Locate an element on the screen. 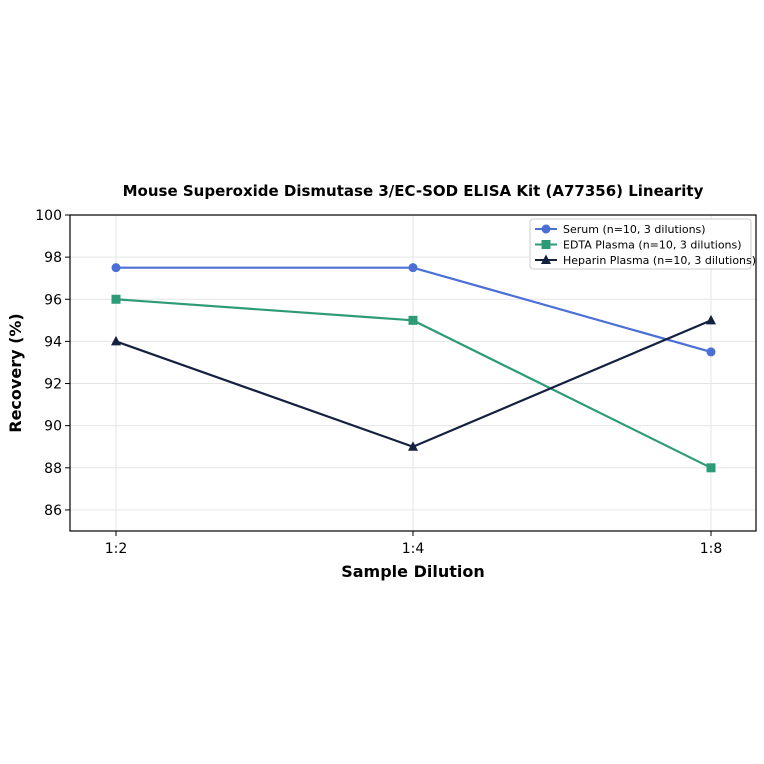  legend-item-3: Heparin Plasma (n=10, 3 dilutions) is located at coordinates (645, 260).